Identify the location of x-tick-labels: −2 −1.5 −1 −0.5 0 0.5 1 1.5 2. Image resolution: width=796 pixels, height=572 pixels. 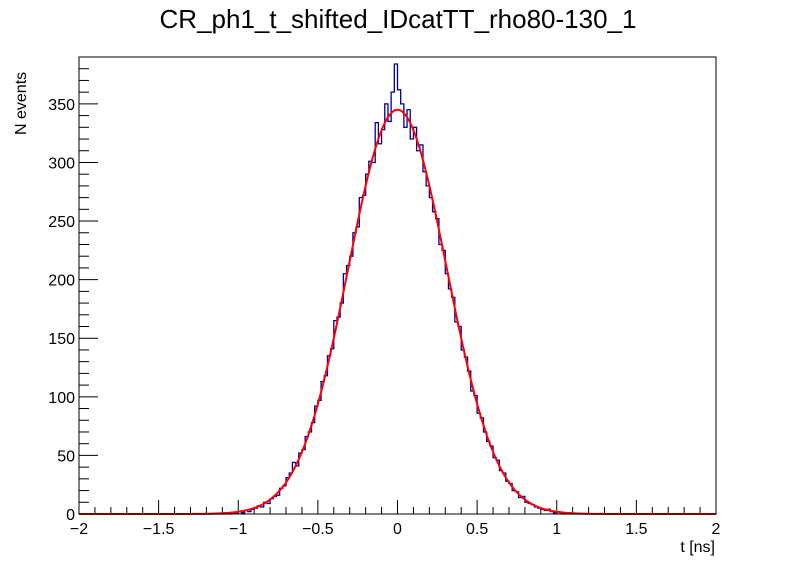
(395, 529).